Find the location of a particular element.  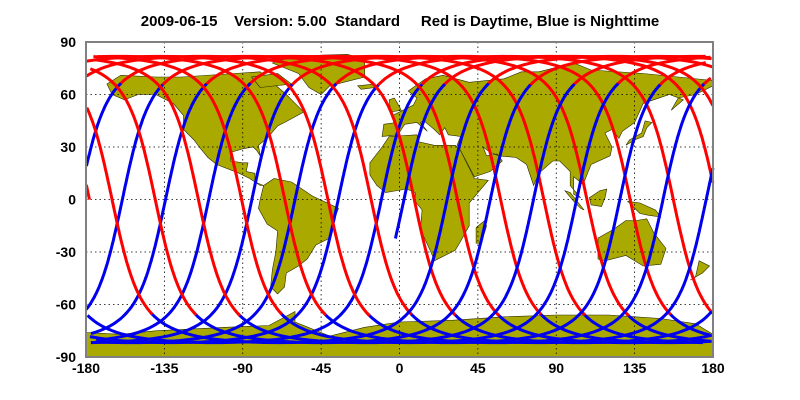

land-new-guinea is located at coordinates (644, 209).